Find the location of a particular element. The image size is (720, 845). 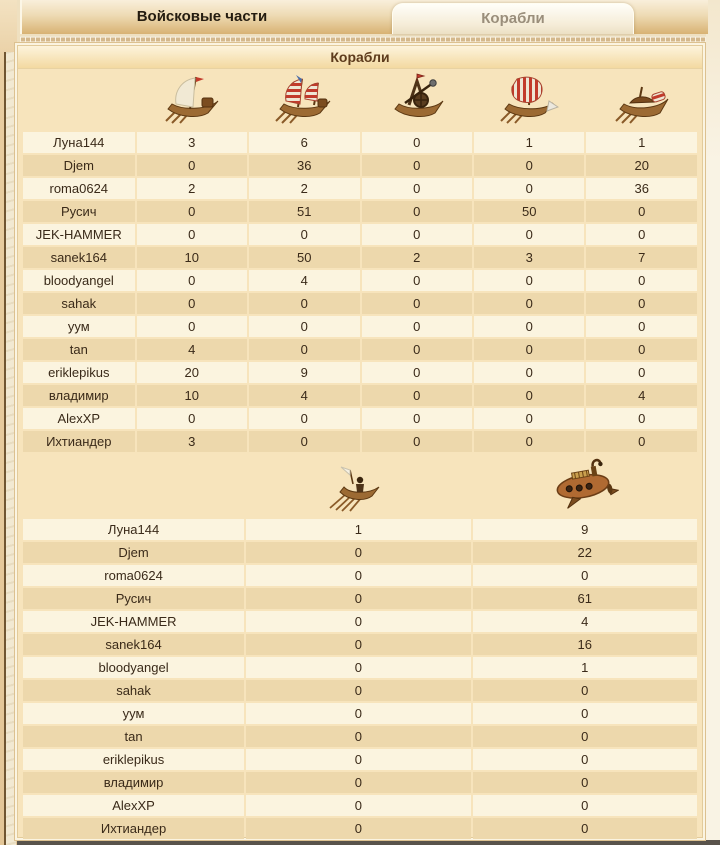

table-row: уум 0 0 0 0 0 is located at coordinates (360, 326).